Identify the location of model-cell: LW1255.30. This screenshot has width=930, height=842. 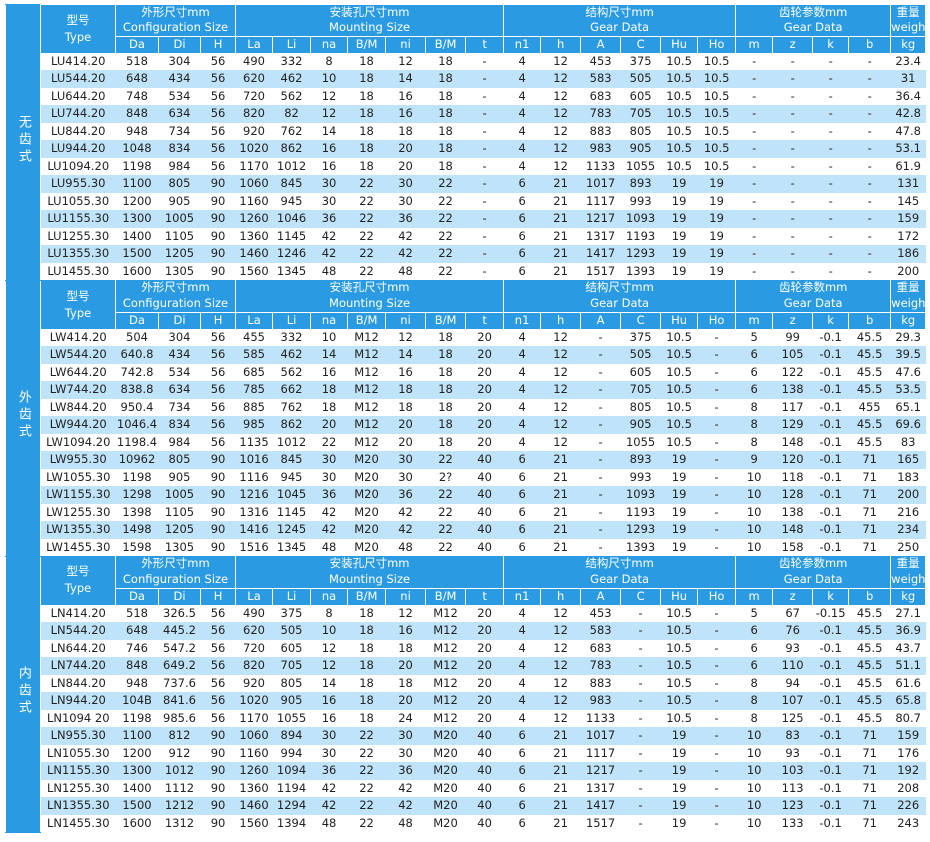
(78, 512).